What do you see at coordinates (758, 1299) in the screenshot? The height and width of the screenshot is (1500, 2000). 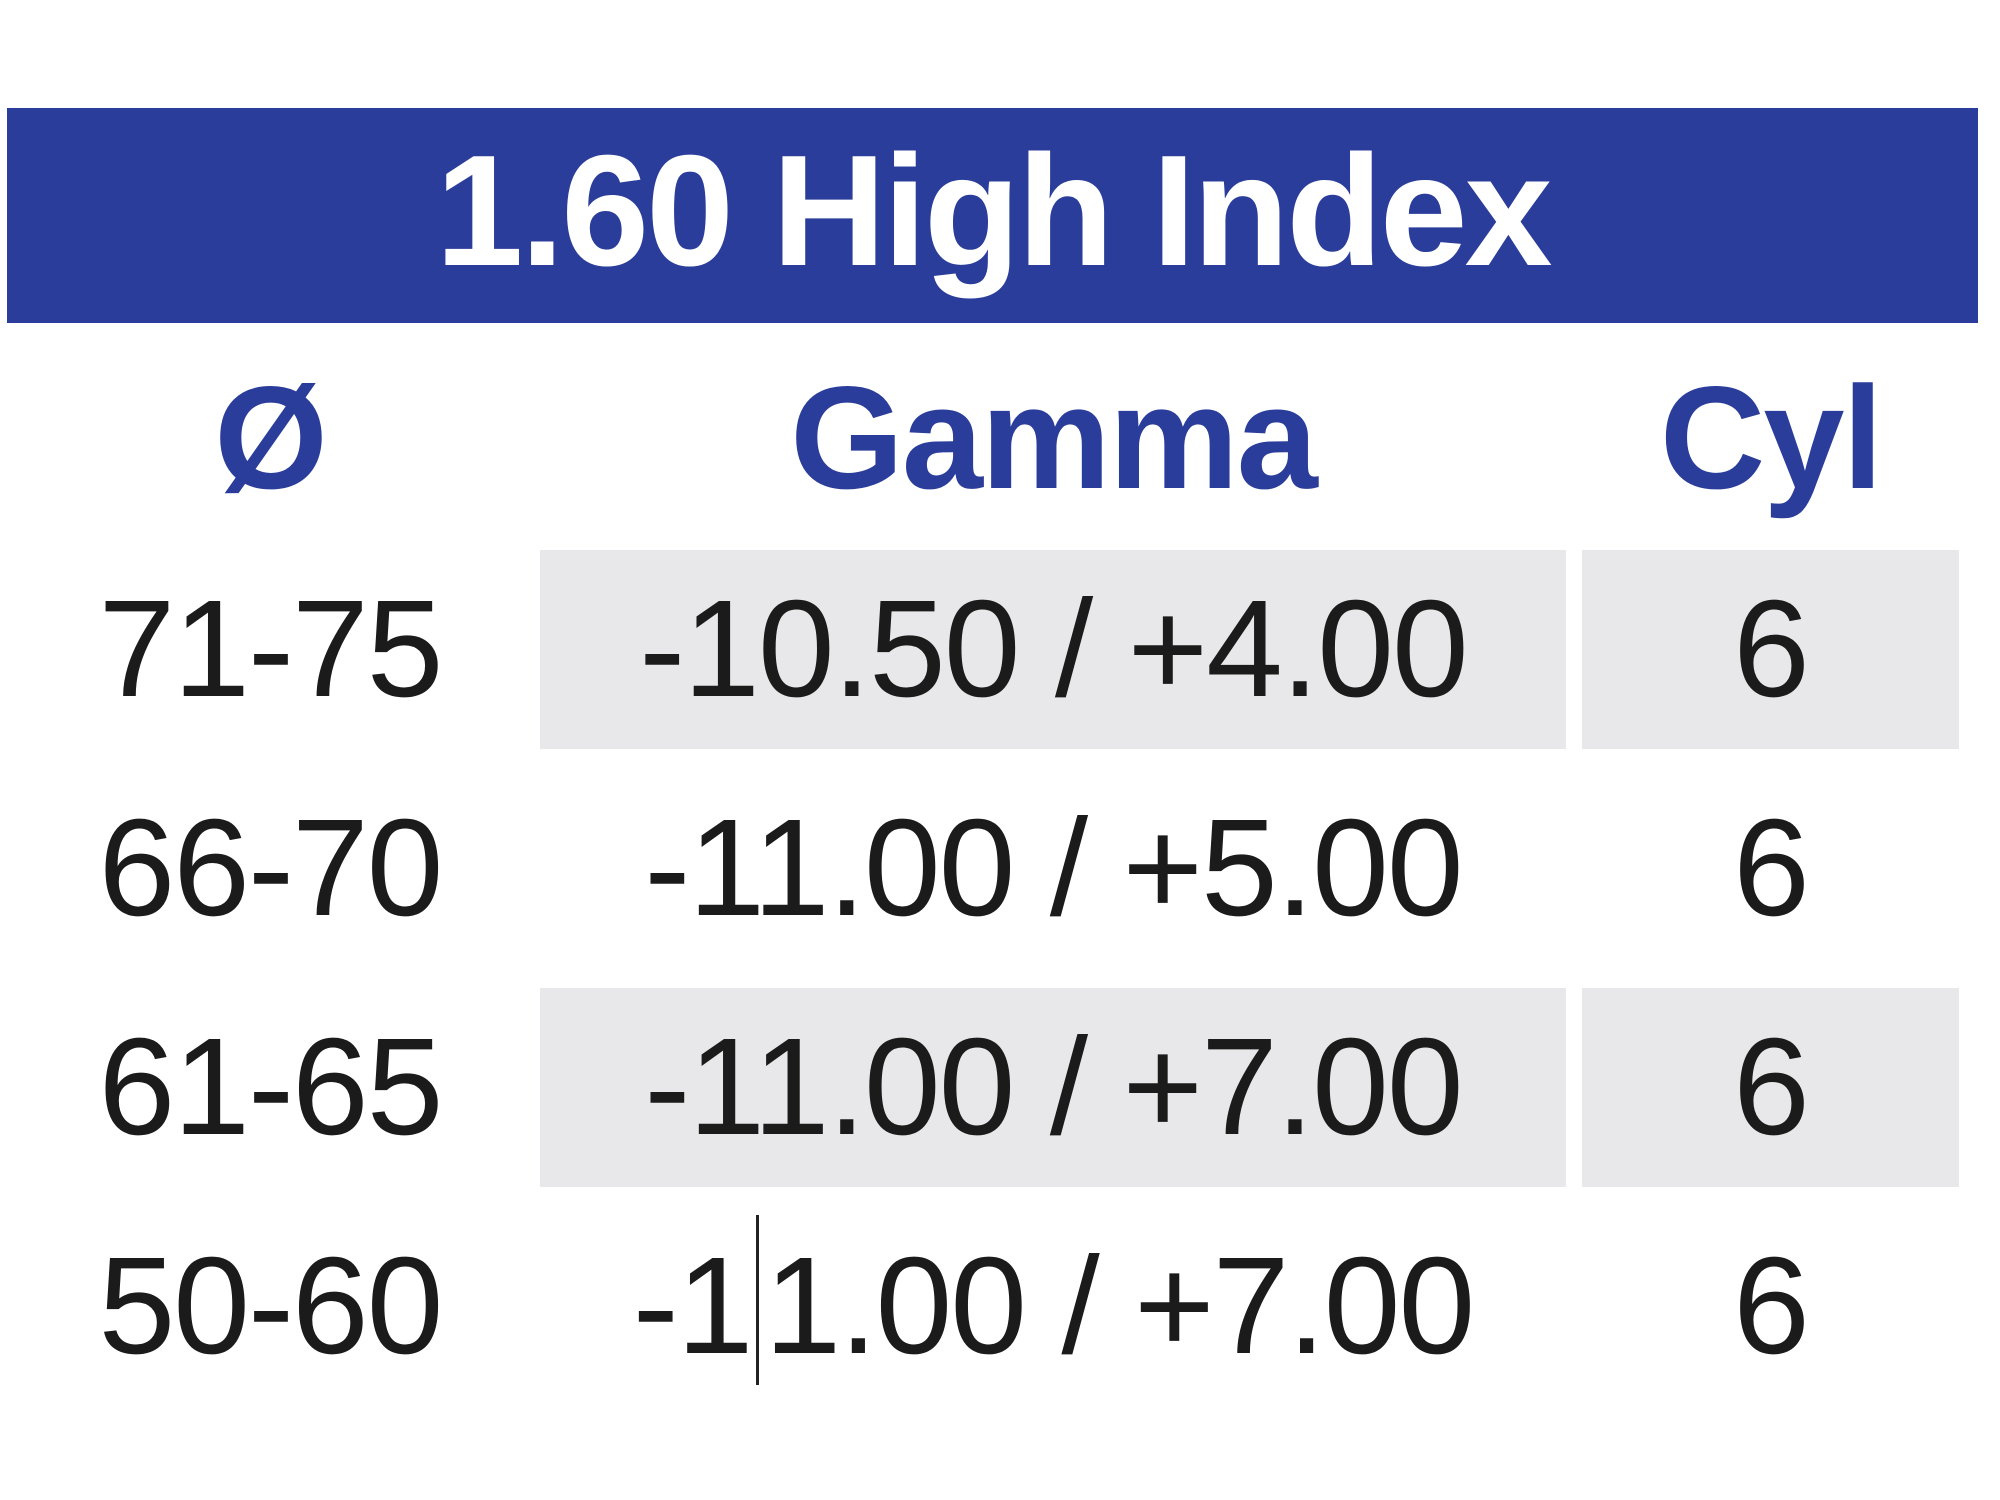 I see `text-cursor` at bounding box center [758, 1299].